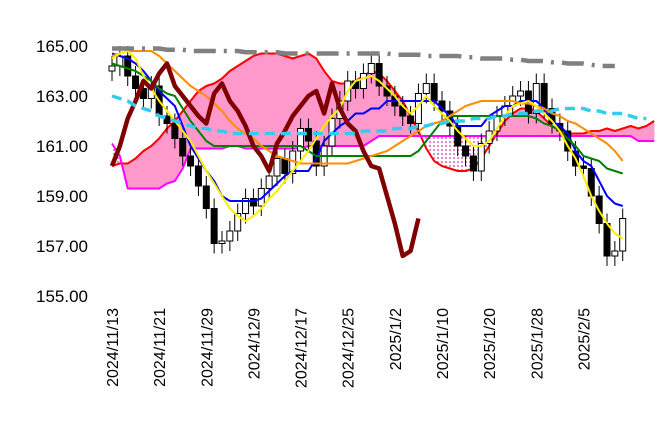 The height and width of the screenshot is (422, 658). Describe the element at coordinates (62, 296) in the screenshot. I see `y-tick-label: 155.00` at that location.